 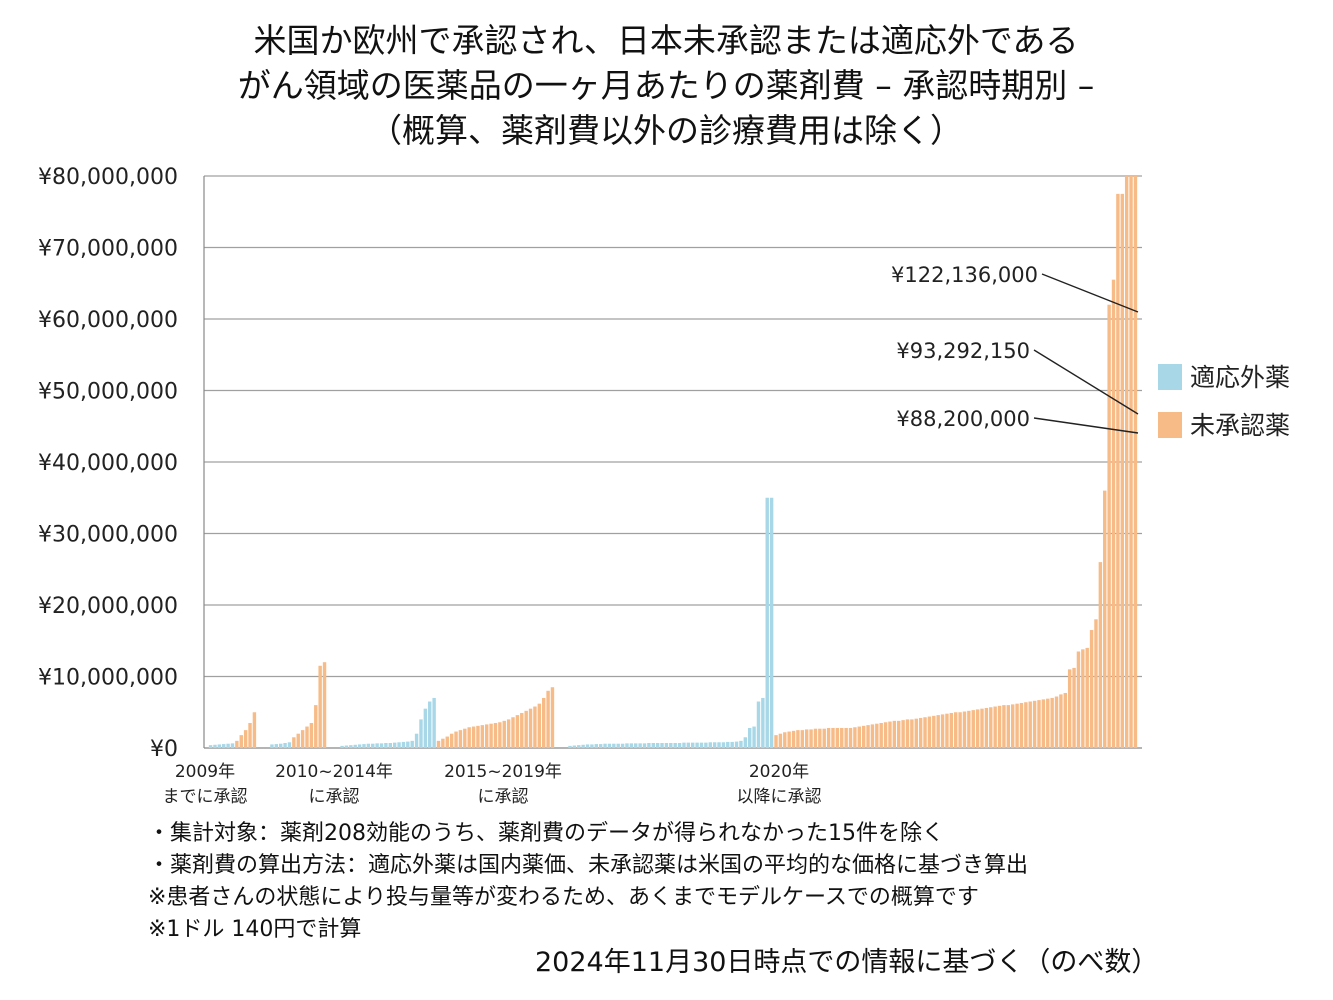 I want to click on value-annotations: ¥122,136,000 ¥93,292,150 ¥88,200,000, so click(x=1015, y=348).